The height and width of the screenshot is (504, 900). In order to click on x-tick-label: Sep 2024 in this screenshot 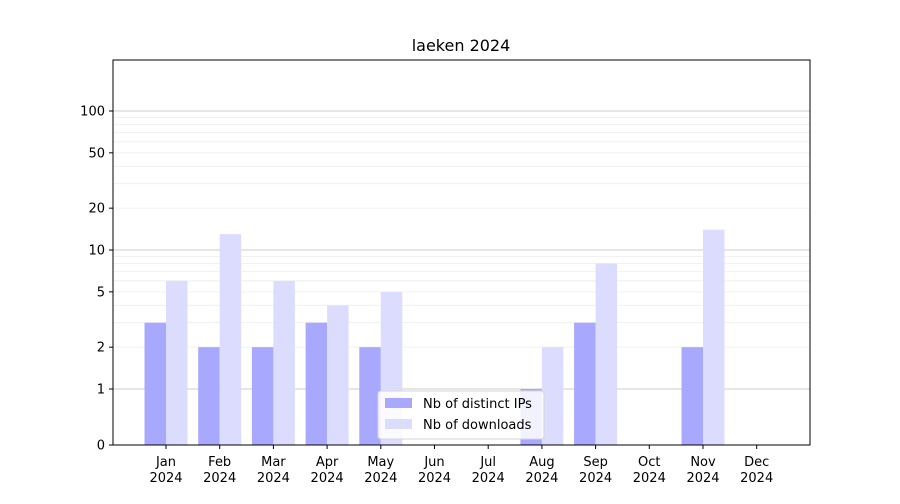, I will do `click(595, 470)`.